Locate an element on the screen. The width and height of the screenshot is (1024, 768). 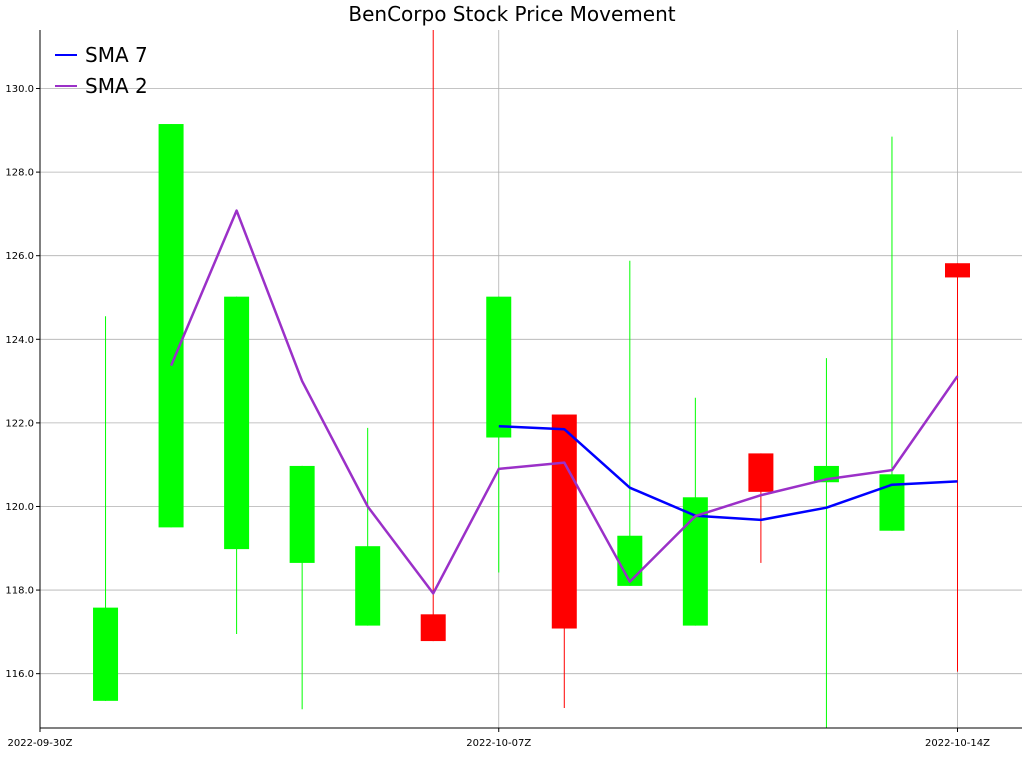
y-tick-label: 124.0 is located at coordinates (19, 340).